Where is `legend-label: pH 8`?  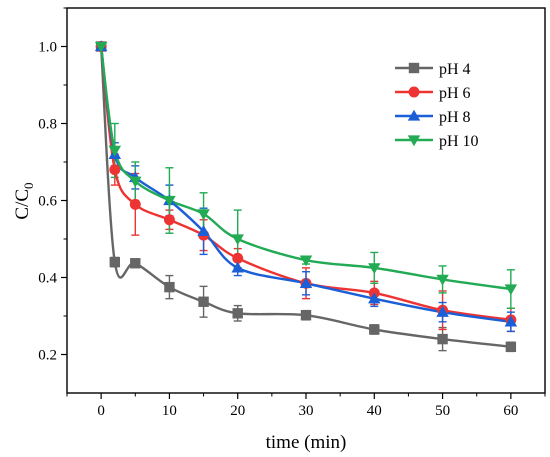 legend-label: pH 8 is located at coordinates (455, 117).